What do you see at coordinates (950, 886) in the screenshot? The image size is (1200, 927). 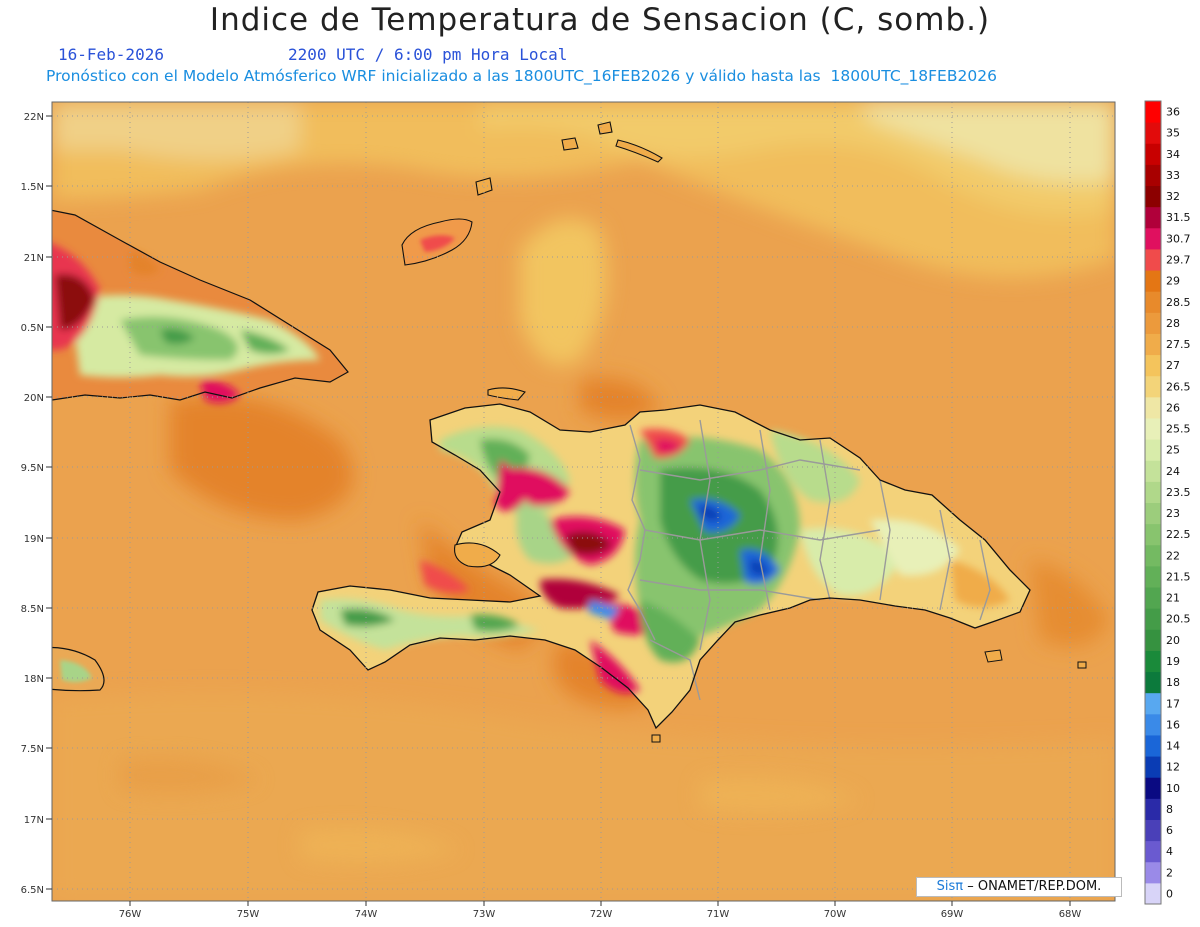 I see `credit-brand: Sisπ` at bounding box center [950, 886].